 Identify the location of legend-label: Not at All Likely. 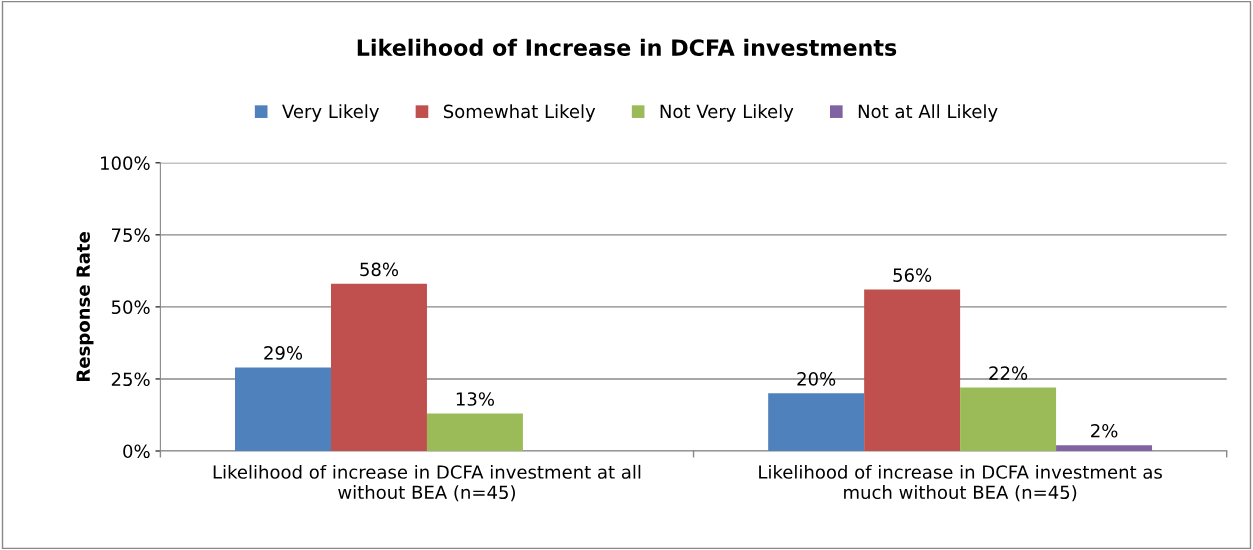
(928, 113).